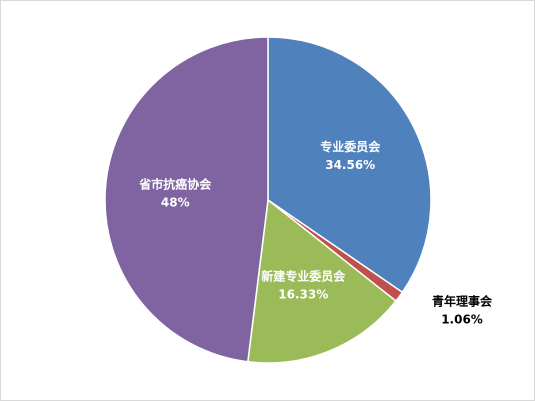 This screenshot has height=401, width=535. I want to click on slice-value-label: 16.33%, so click(303, 294).